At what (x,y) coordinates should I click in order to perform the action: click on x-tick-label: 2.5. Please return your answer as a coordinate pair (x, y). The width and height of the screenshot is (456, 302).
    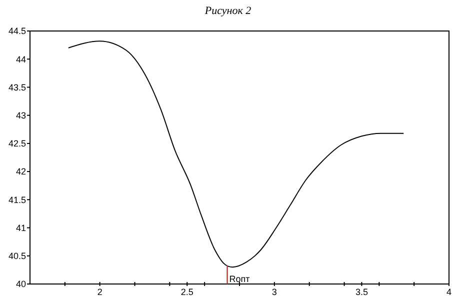
    Looking at the image, I should click on (187, 292).